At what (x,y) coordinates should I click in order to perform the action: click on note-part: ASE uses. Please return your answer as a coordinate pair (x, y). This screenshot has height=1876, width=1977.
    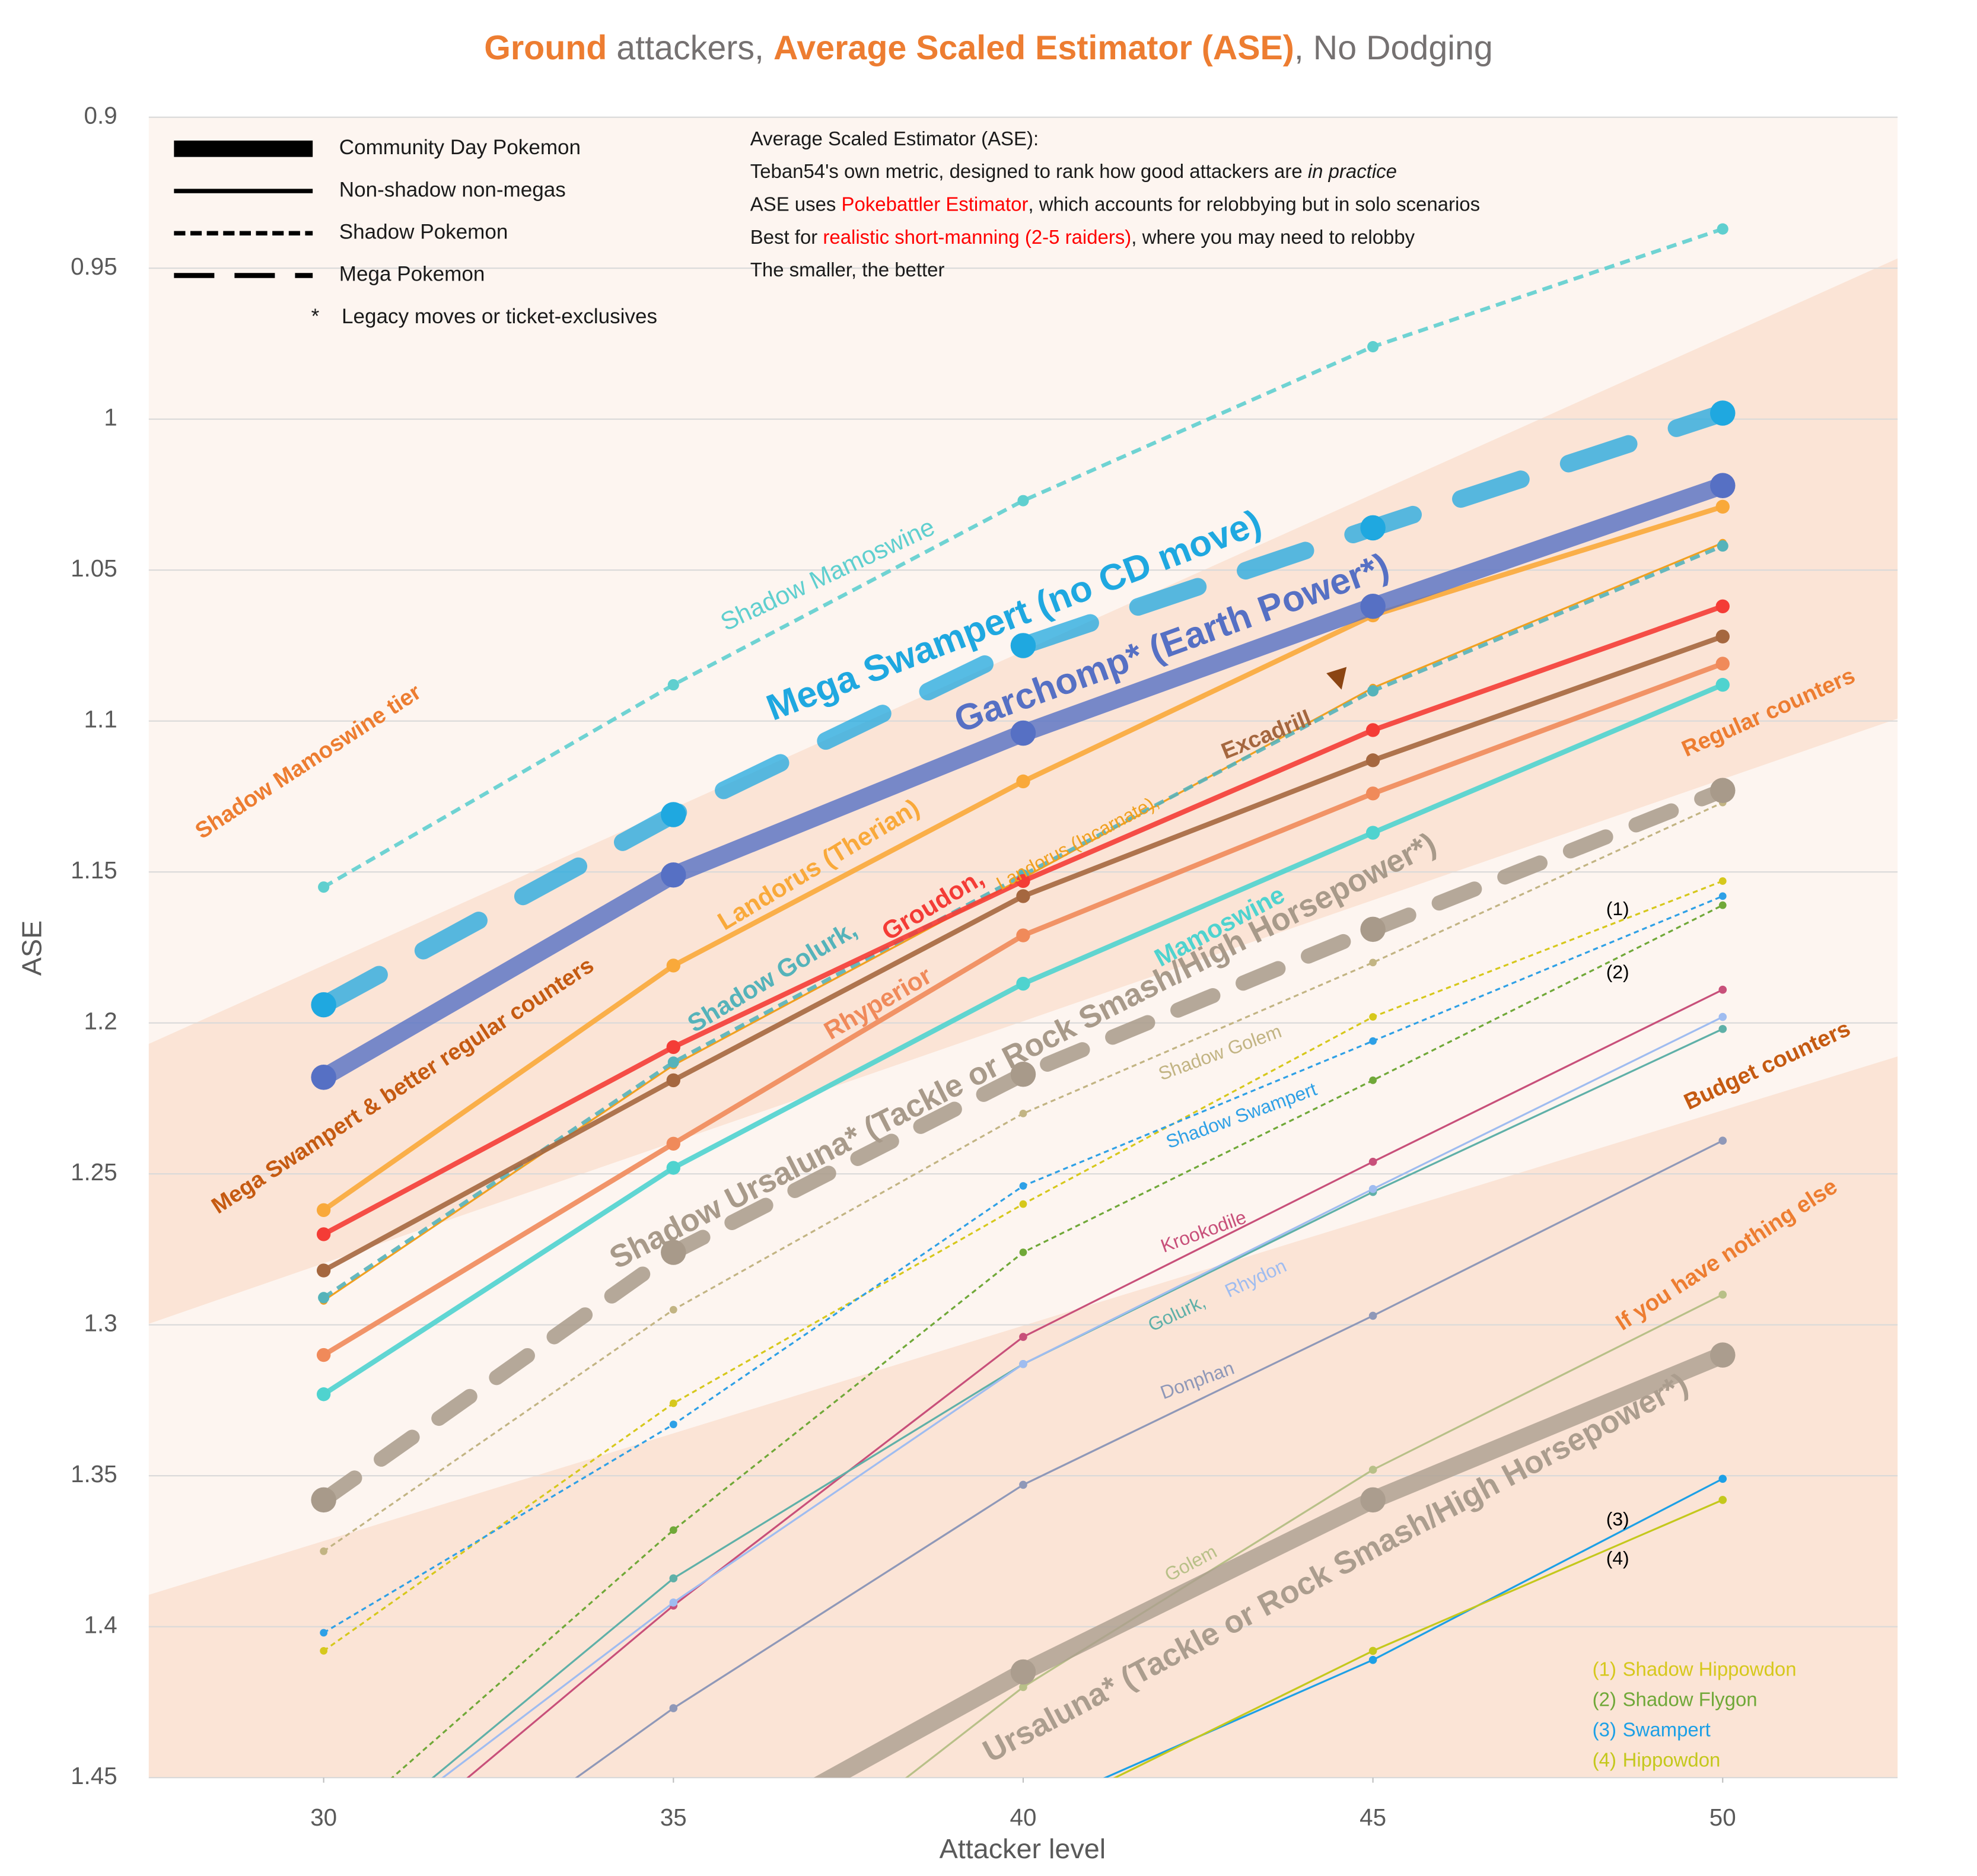
    Looking at the image, I should click on (796, 204).